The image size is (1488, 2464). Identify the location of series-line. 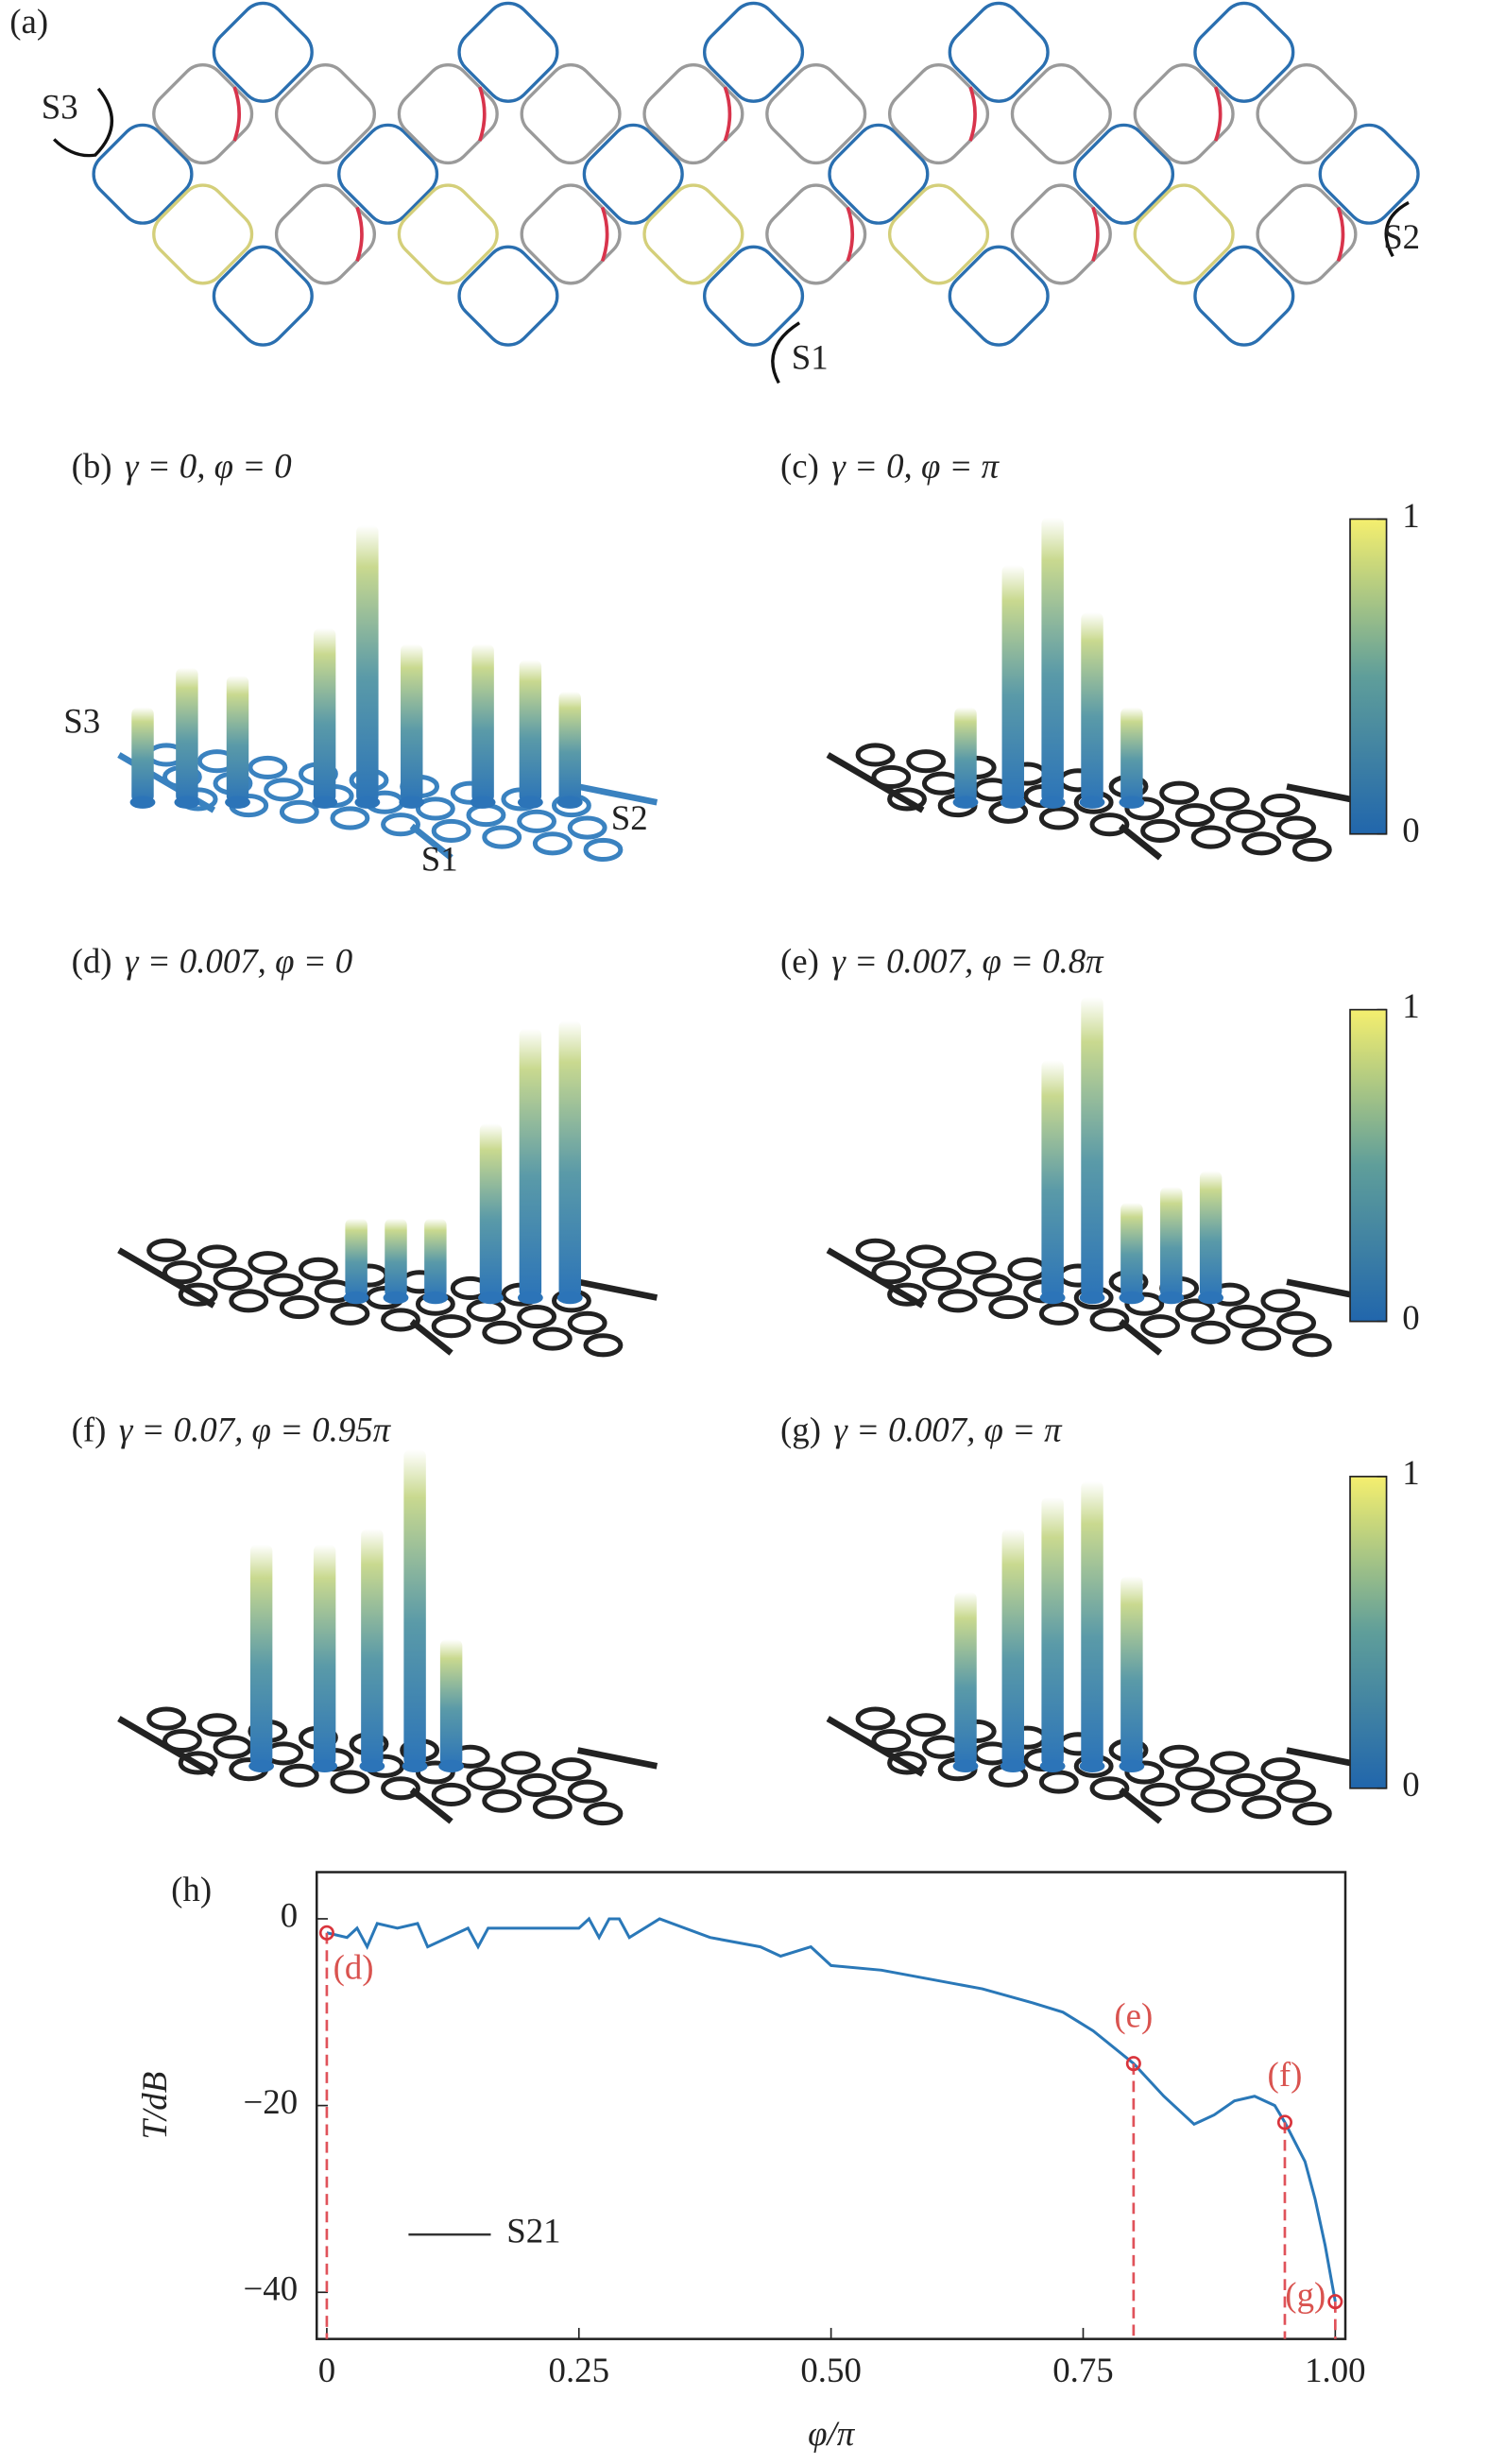
(831, 2109).